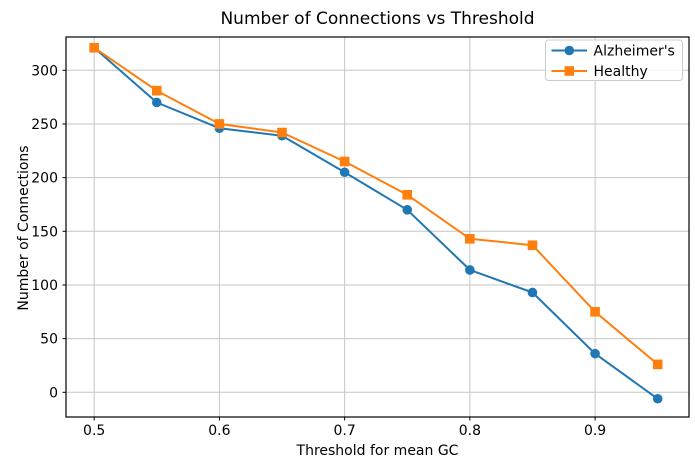 This screenshot has height=470, width=695. What do you see at coordinates (44, 286) in the screenshot?
I see `y-tick-label: 100` at bounding box center [44, 286].